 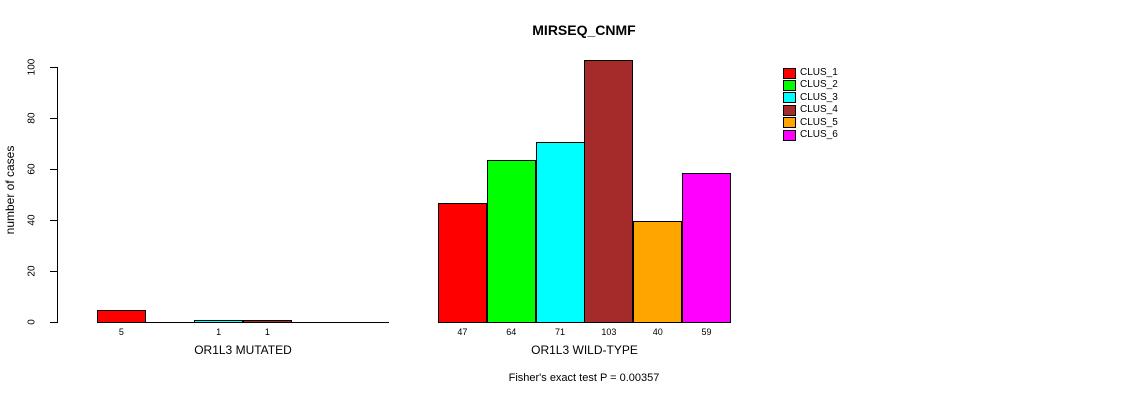 I want to click on y-axis-line, so click(x=57, y=195).